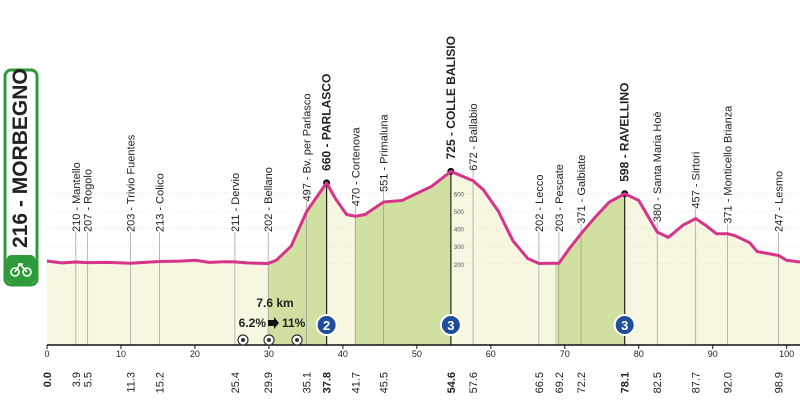 The height and width of the screenshot is (410, 800). I want to click on x-tick-label: 90, so click(713, 354).